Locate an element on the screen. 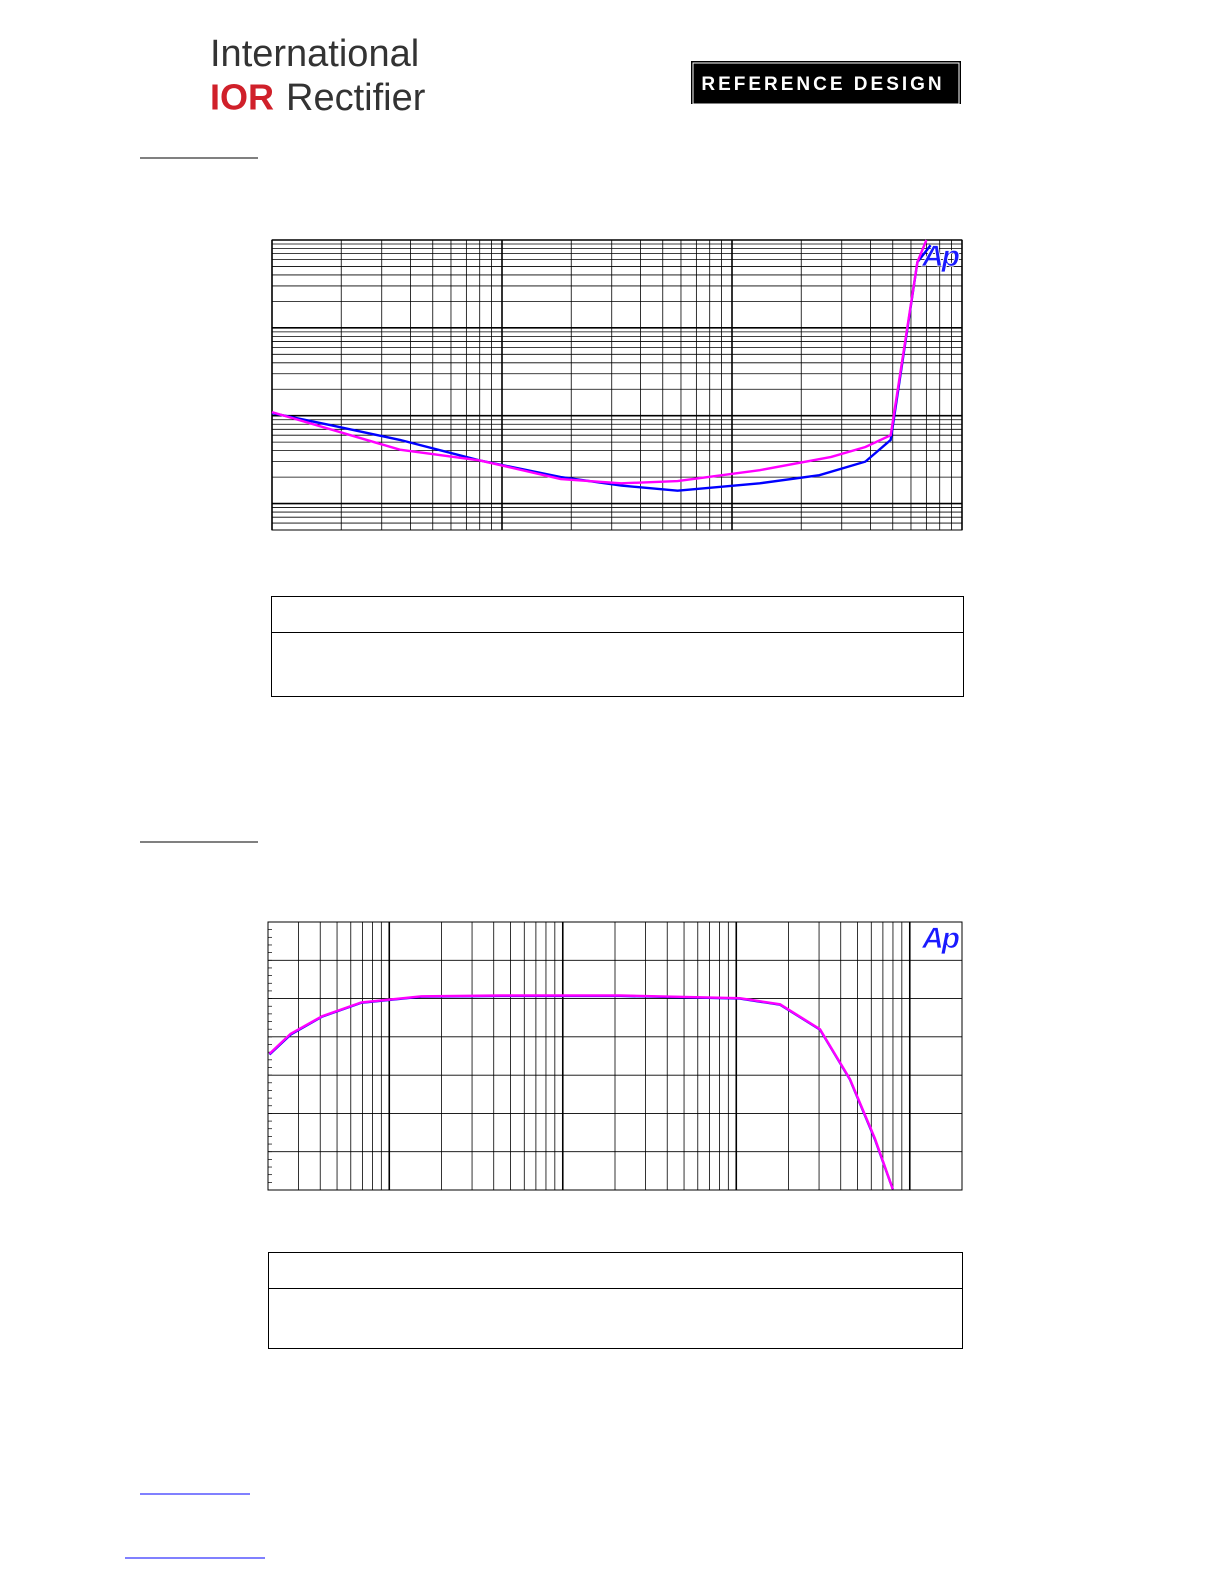 The height and width of the screenshot is (1585, 1225). badge-text: REFERENCE DESIGN is located at coordinates (822, 84).